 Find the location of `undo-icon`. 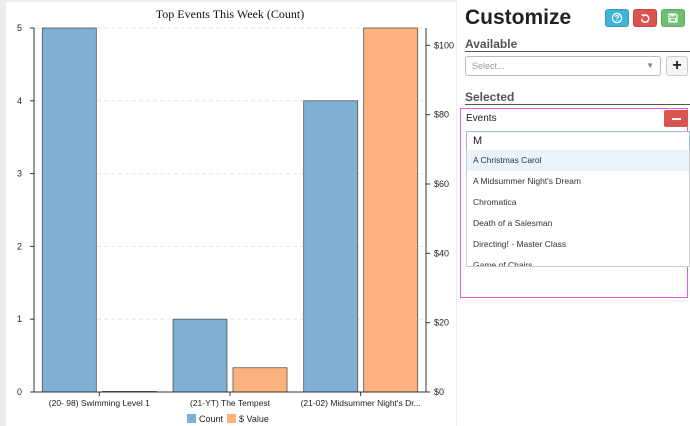

undo-icon is located at coordinates (645, 18).